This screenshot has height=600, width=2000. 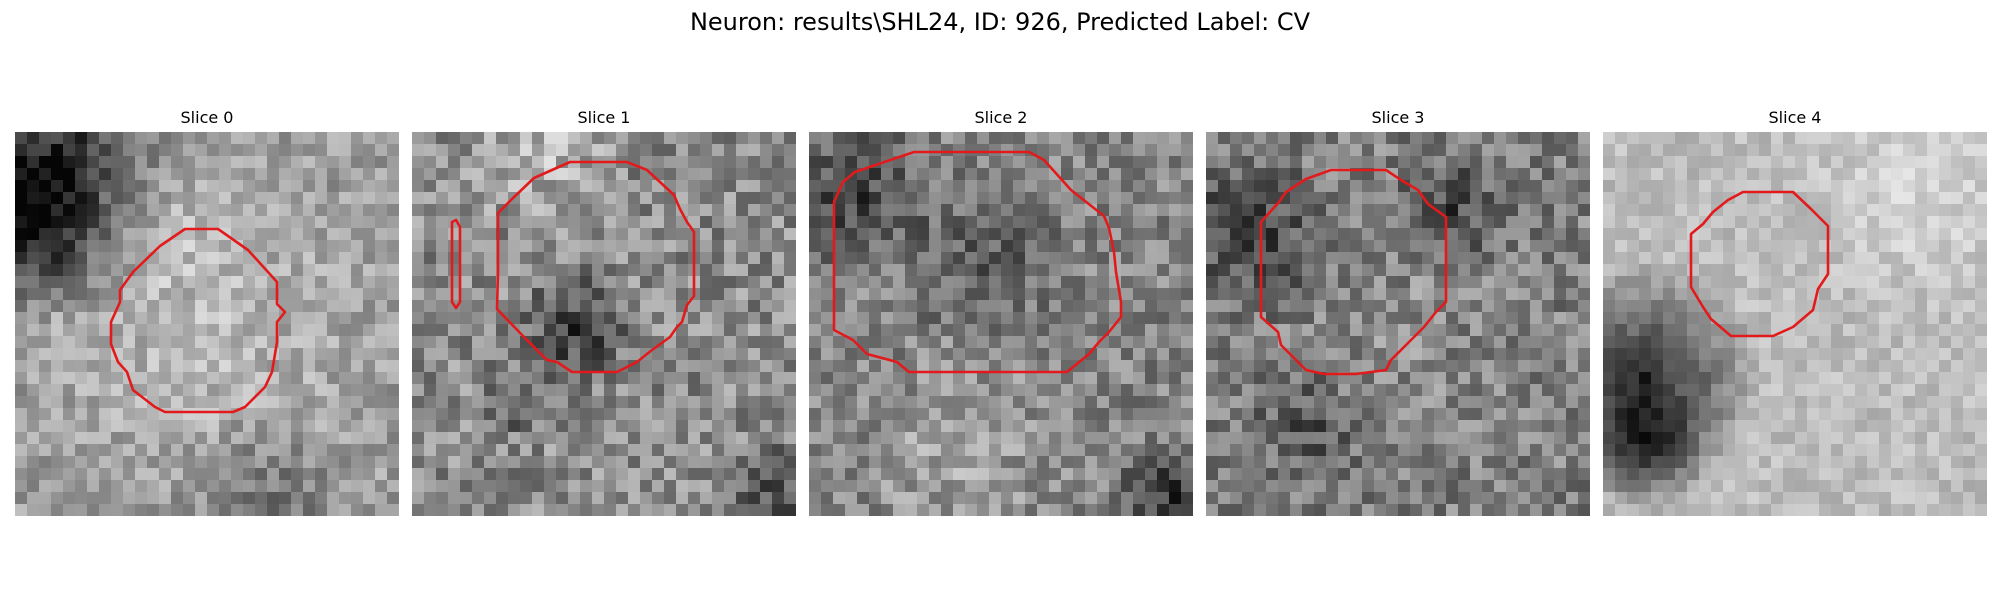 What do you see at coordinates (1398, 117) in the screenshot?
I see `slice-title: Slice 3` at bounding box center [1398, 117].